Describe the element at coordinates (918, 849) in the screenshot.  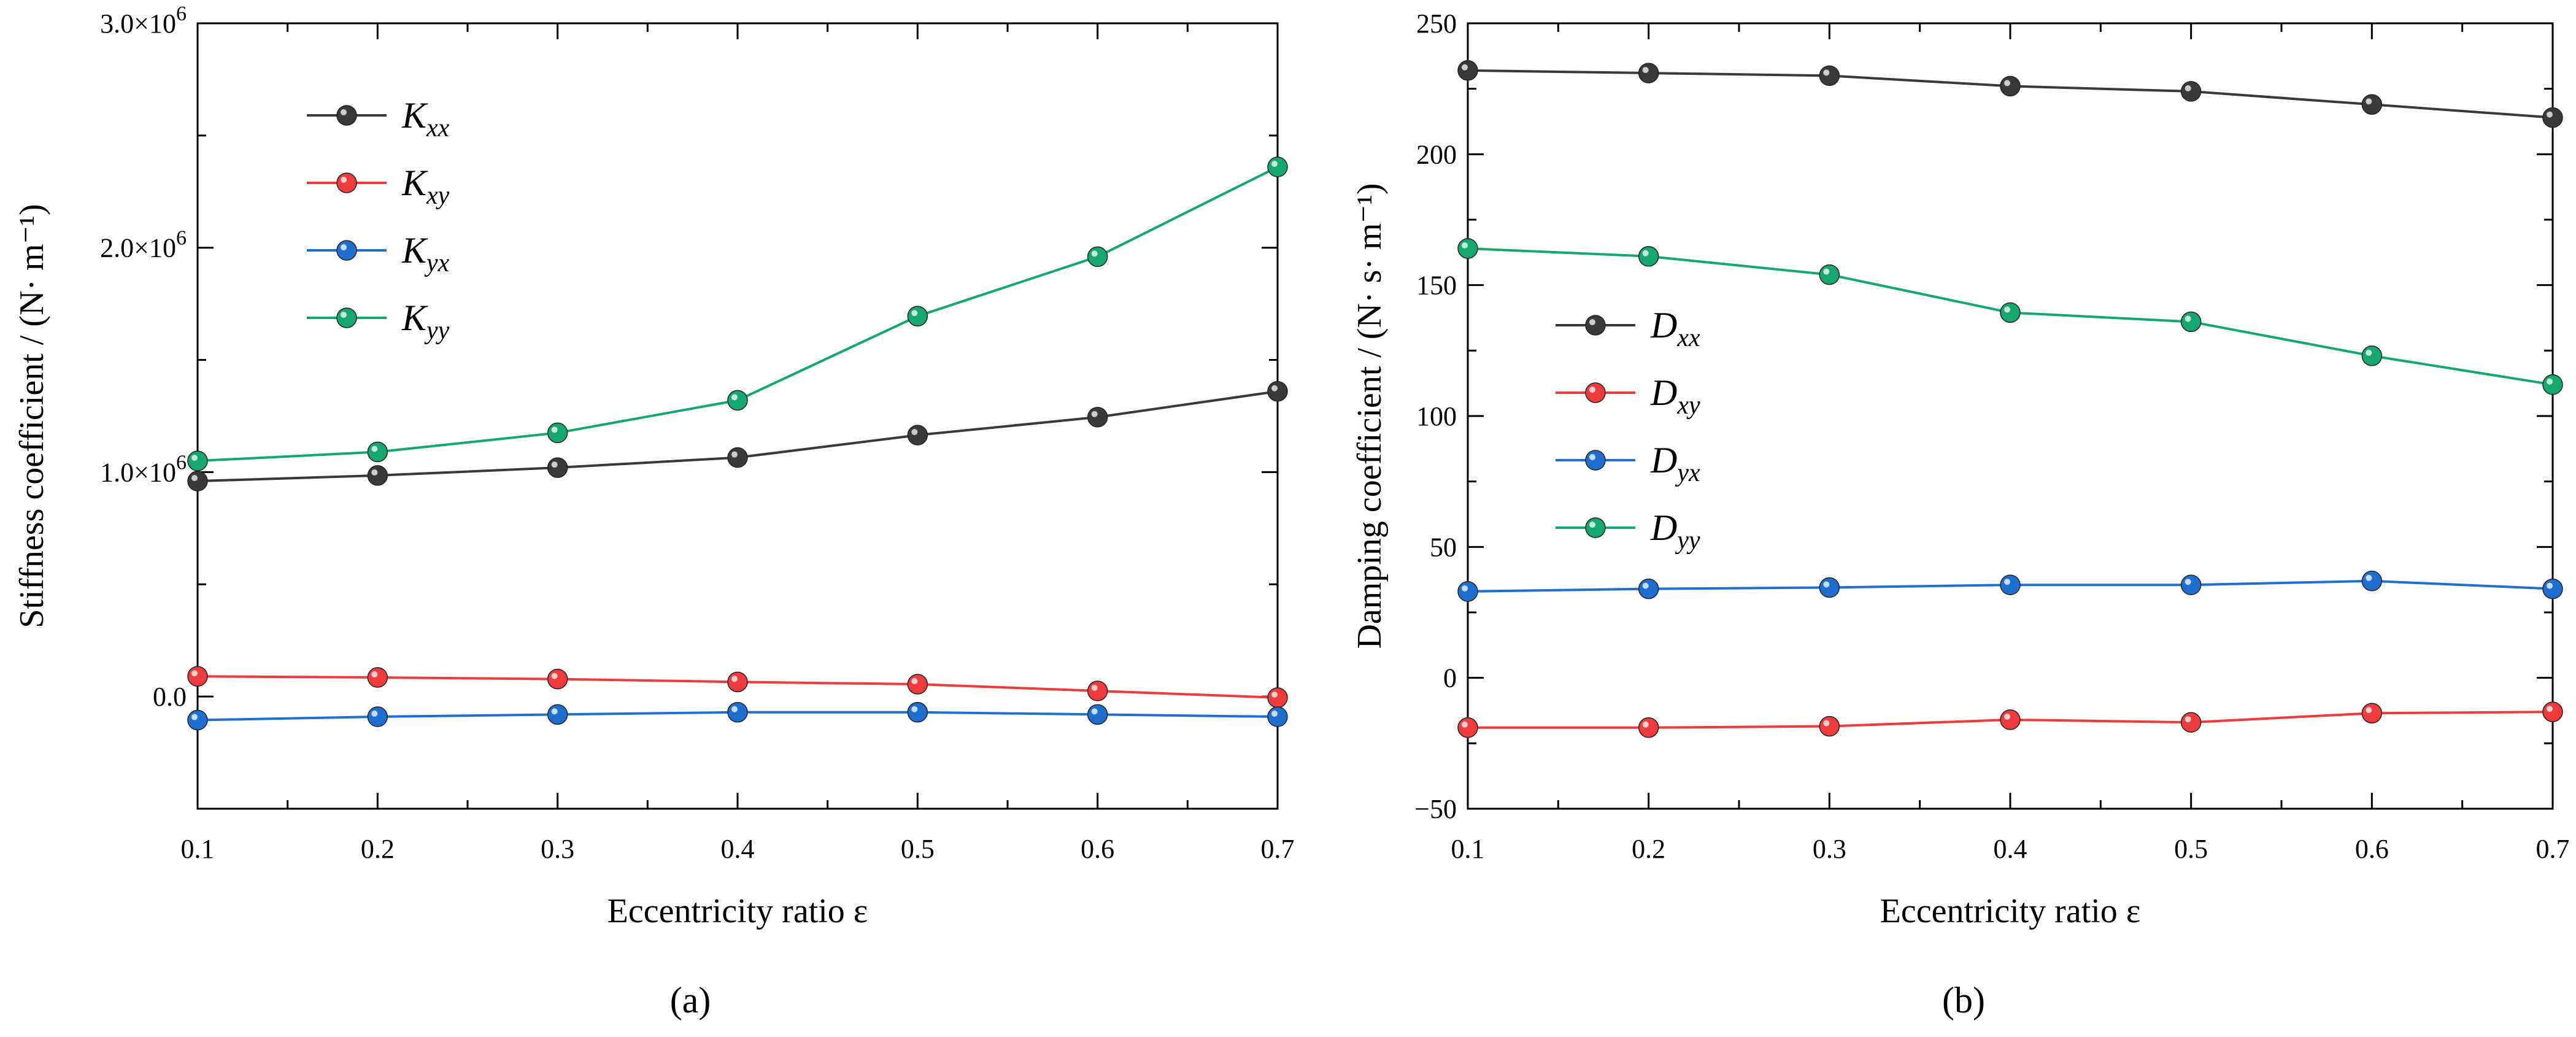
I see `x-tick-label: 0.5` at that location.